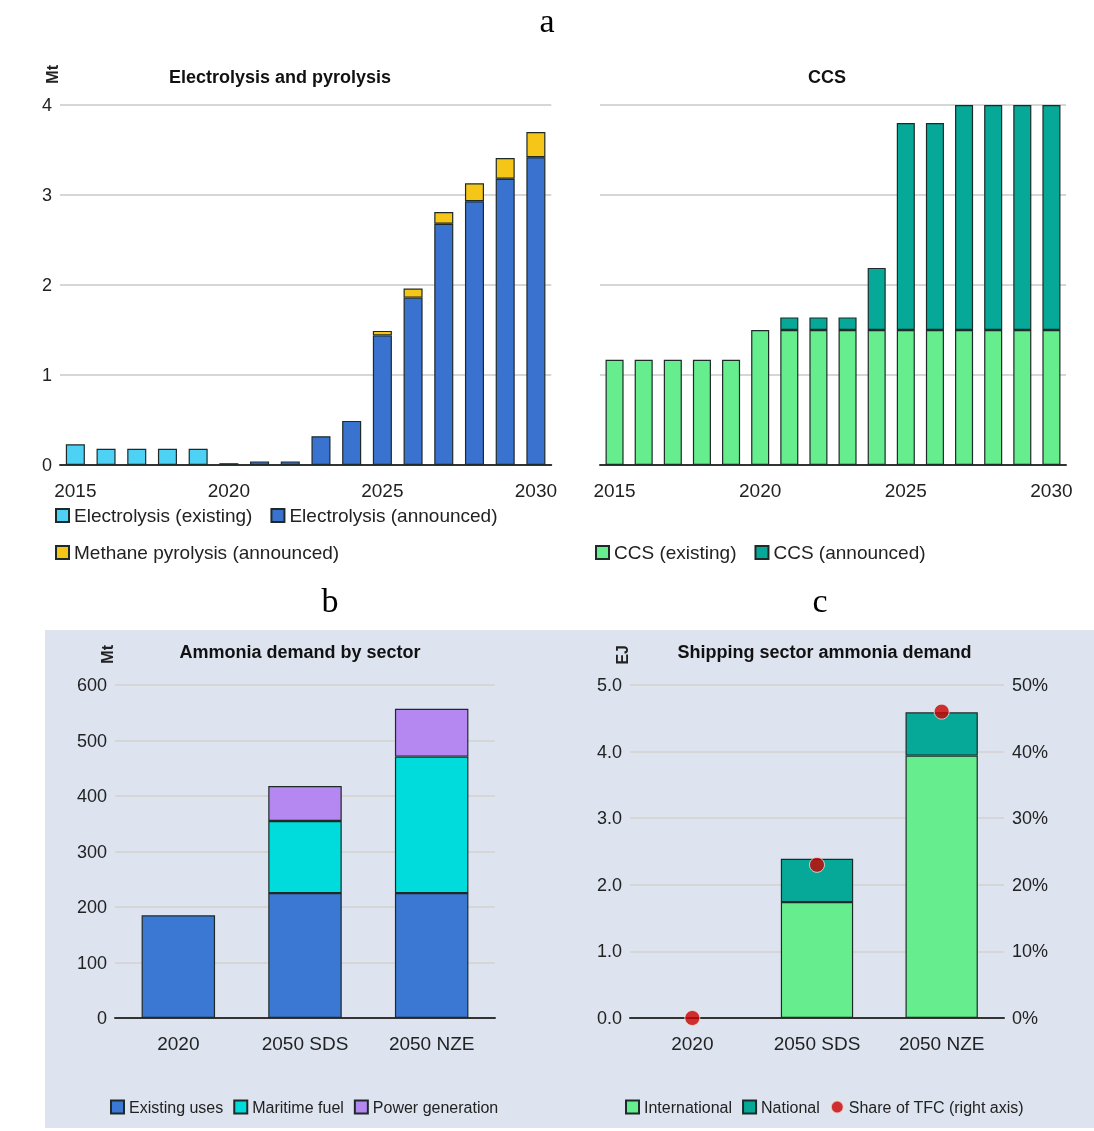 This screenshot has width=1094, height=1131. Describe the element at coordinates (300, 652) in the screenshot. I see `chart-title: Ammonia demand by sector` at that location.